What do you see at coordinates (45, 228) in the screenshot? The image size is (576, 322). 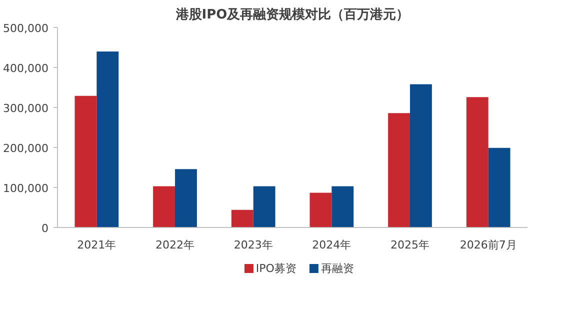 I see `y-tick-label: 0` at bounding box center [45, 228].